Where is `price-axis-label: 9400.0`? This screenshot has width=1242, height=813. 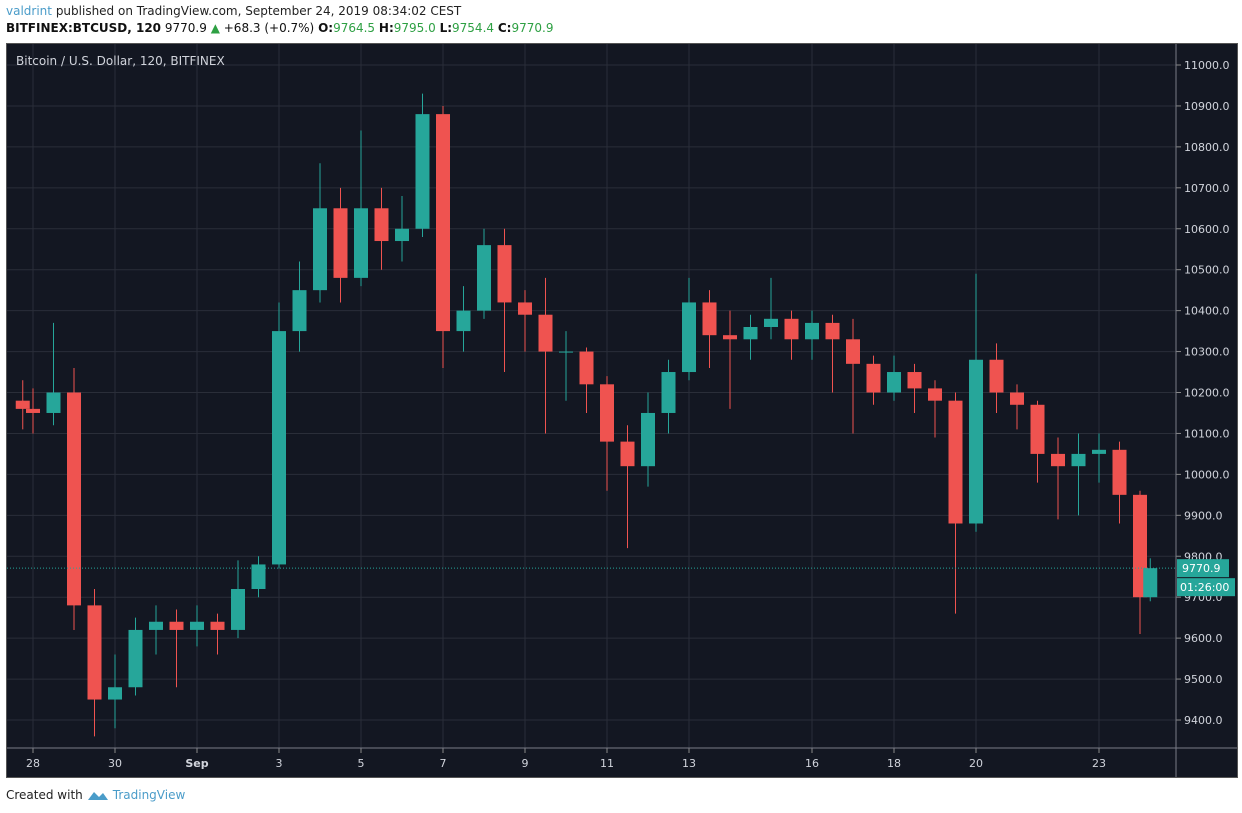 price-axis-label: 9400.0 is located at coordinates (1203, 720).